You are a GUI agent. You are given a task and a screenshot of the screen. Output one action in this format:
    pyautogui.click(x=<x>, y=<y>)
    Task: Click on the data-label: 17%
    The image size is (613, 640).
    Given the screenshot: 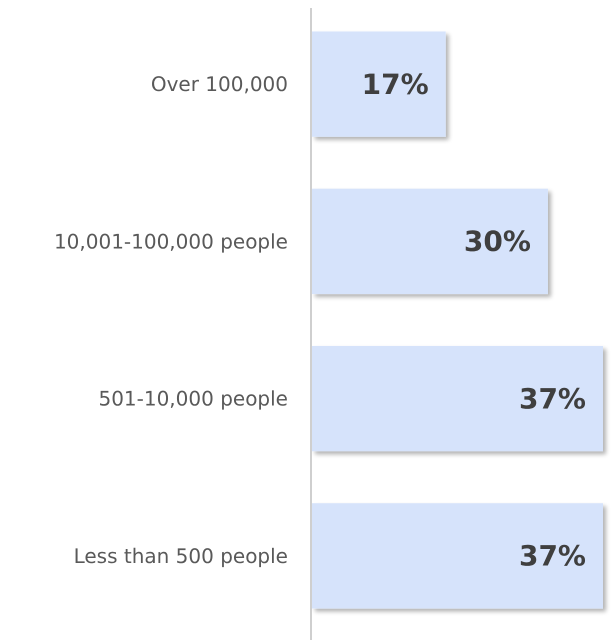 What is the action you would take?
    pyautogui.click(x=395, y=84)
    